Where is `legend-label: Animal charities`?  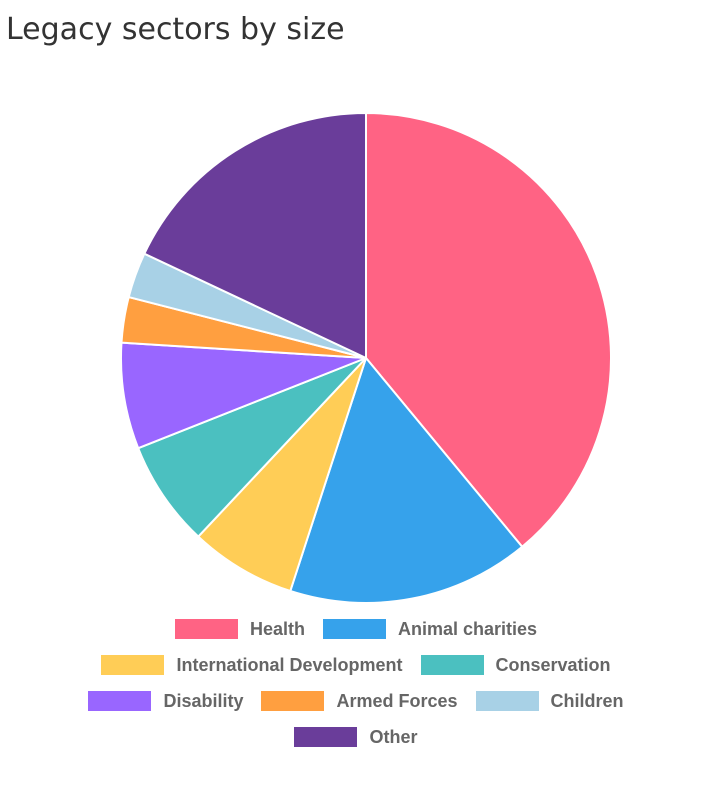
legend-label: Animal charities is located at coordinates (467, 628).